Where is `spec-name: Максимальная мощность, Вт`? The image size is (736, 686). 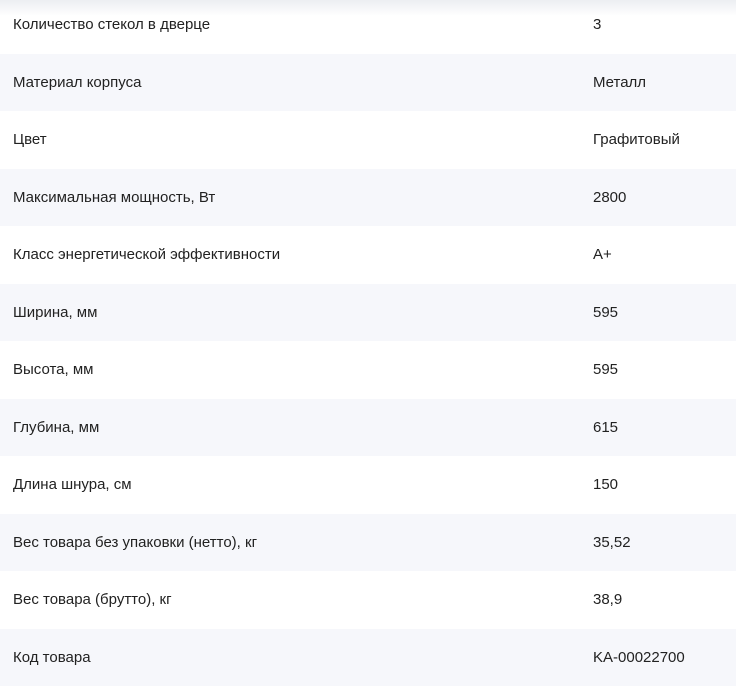 spec-name: Максимальная мощность, Вт is located at coordinates (114, 197).